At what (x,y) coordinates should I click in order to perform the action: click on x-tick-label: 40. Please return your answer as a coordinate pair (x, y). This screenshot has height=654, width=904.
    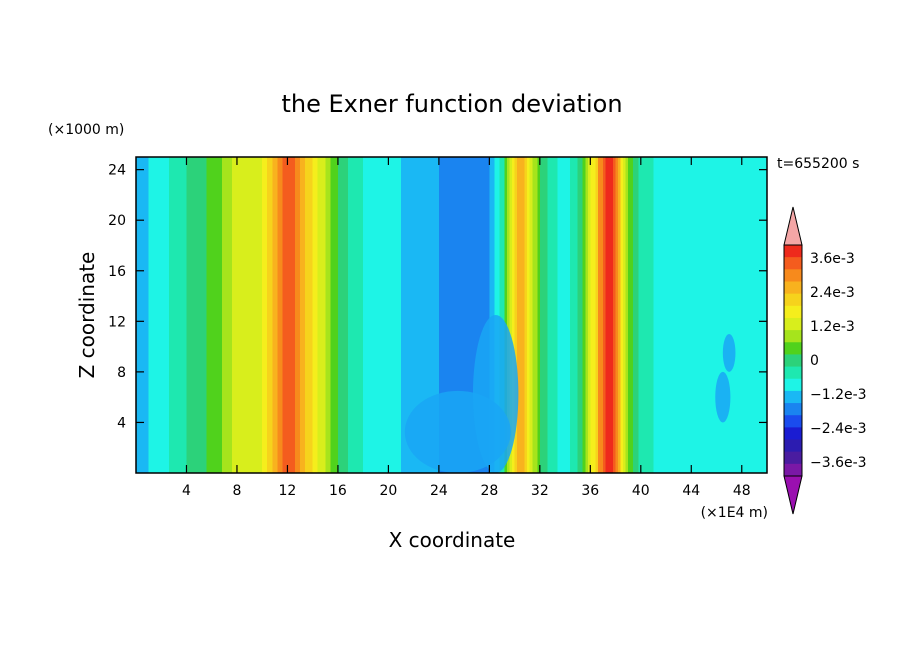
    Looking at the image, I should click on (641, 491).